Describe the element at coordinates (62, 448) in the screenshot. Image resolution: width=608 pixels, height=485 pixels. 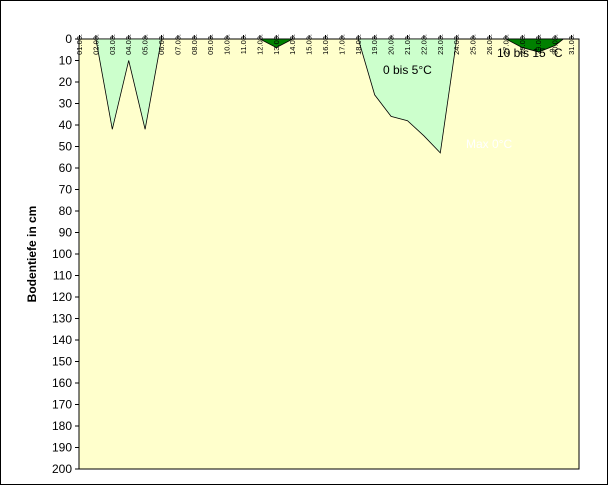
I see `y-tick-label: 190` at that location.